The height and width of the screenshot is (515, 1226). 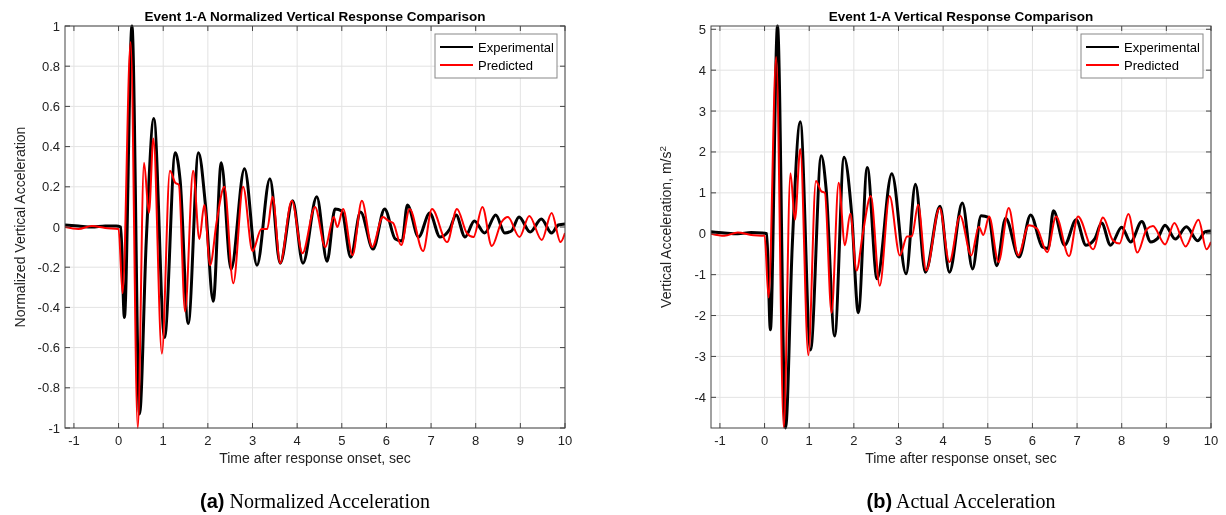 What do you see at coordinates (20, 227) in the screenshot?
I see `y-axis-title: Normalized Vertical Acceleration` at bounding box center [20, 227].